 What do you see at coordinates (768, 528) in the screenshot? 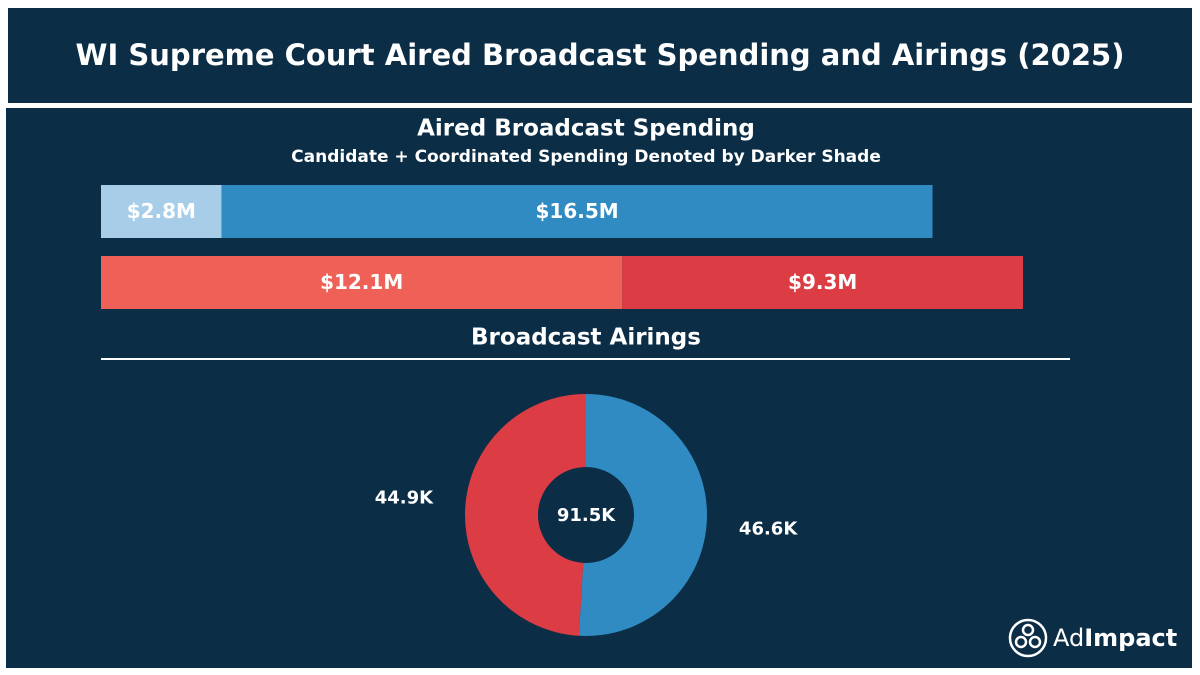
I see `data-label: 46.6K` at bounding box center [768, 528].